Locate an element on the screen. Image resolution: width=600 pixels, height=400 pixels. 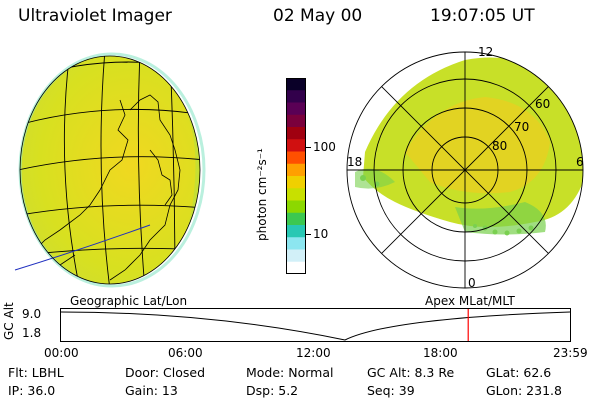
colorbar-border is located at coordinates (296, 176).